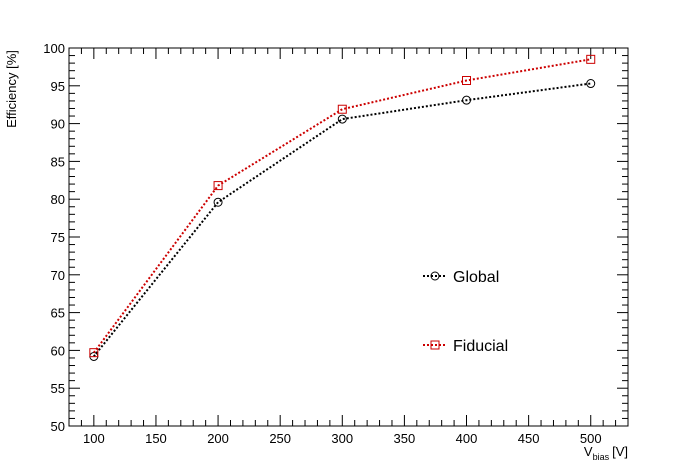  I want to click on y-tick-label: 95, so click(58, 86).